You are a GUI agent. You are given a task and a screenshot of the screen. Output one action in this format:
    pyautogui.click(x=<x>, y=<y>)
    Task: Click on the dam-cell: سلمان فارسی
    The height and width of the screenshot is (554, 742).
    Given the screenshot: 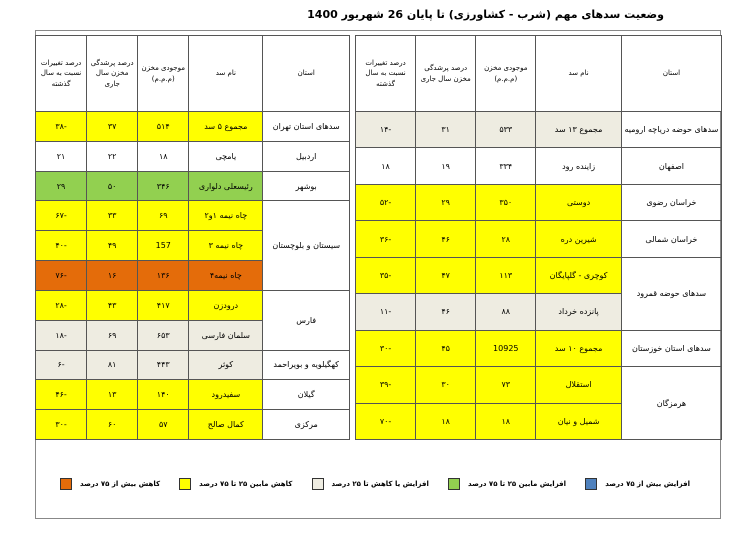 What is the action you would take?
    pyautogui.click(x=226, y=335)
    